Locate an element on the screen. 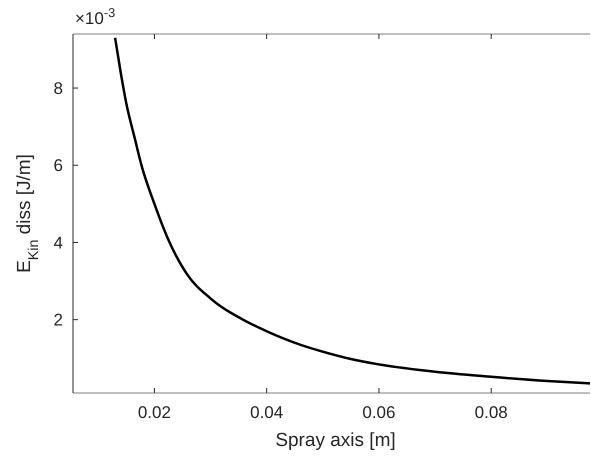  y-tick-label: 8 is located at coordinates (58, 88).